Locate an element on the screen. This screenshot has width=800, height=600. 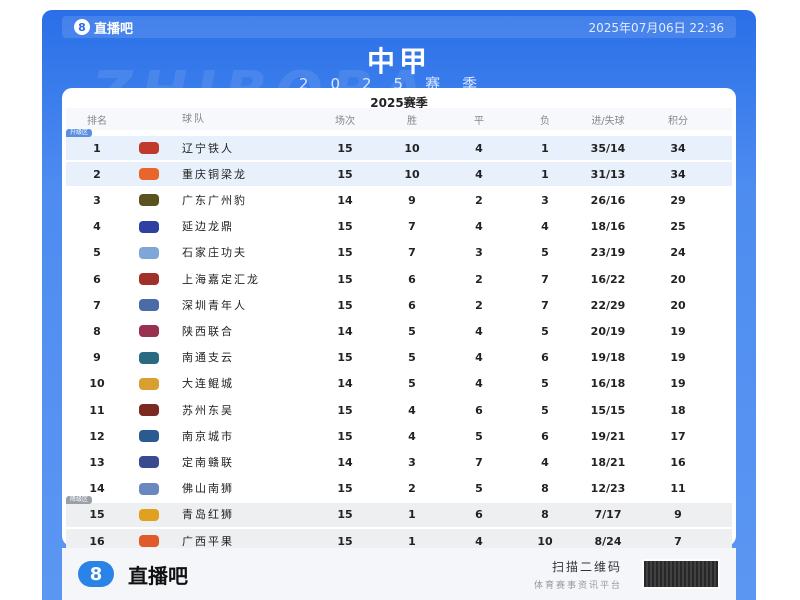
scan-label: 扫描二维码 is located at coordinates (586, 566).